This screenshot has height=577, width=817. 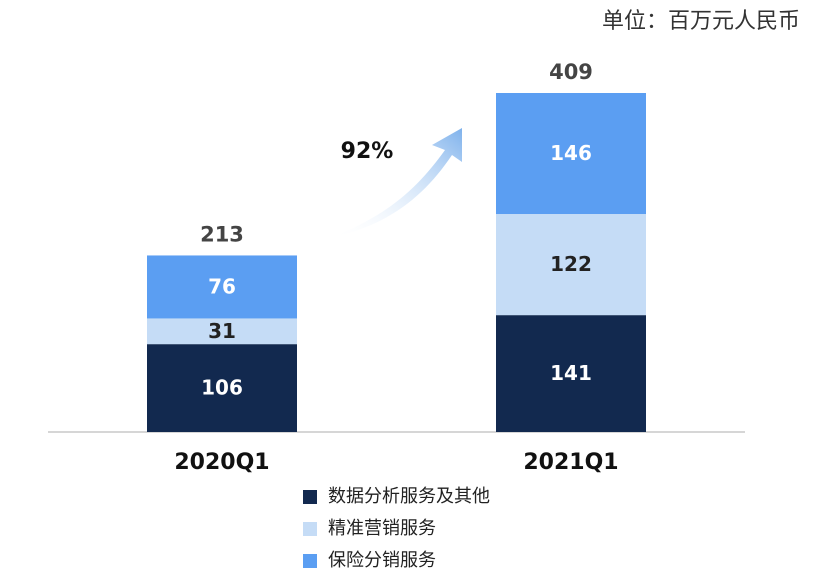 What do you see at coordinates (367, 151) in the screenshot?
I see `growth-label: 92%` at bounding box center [367, 151].